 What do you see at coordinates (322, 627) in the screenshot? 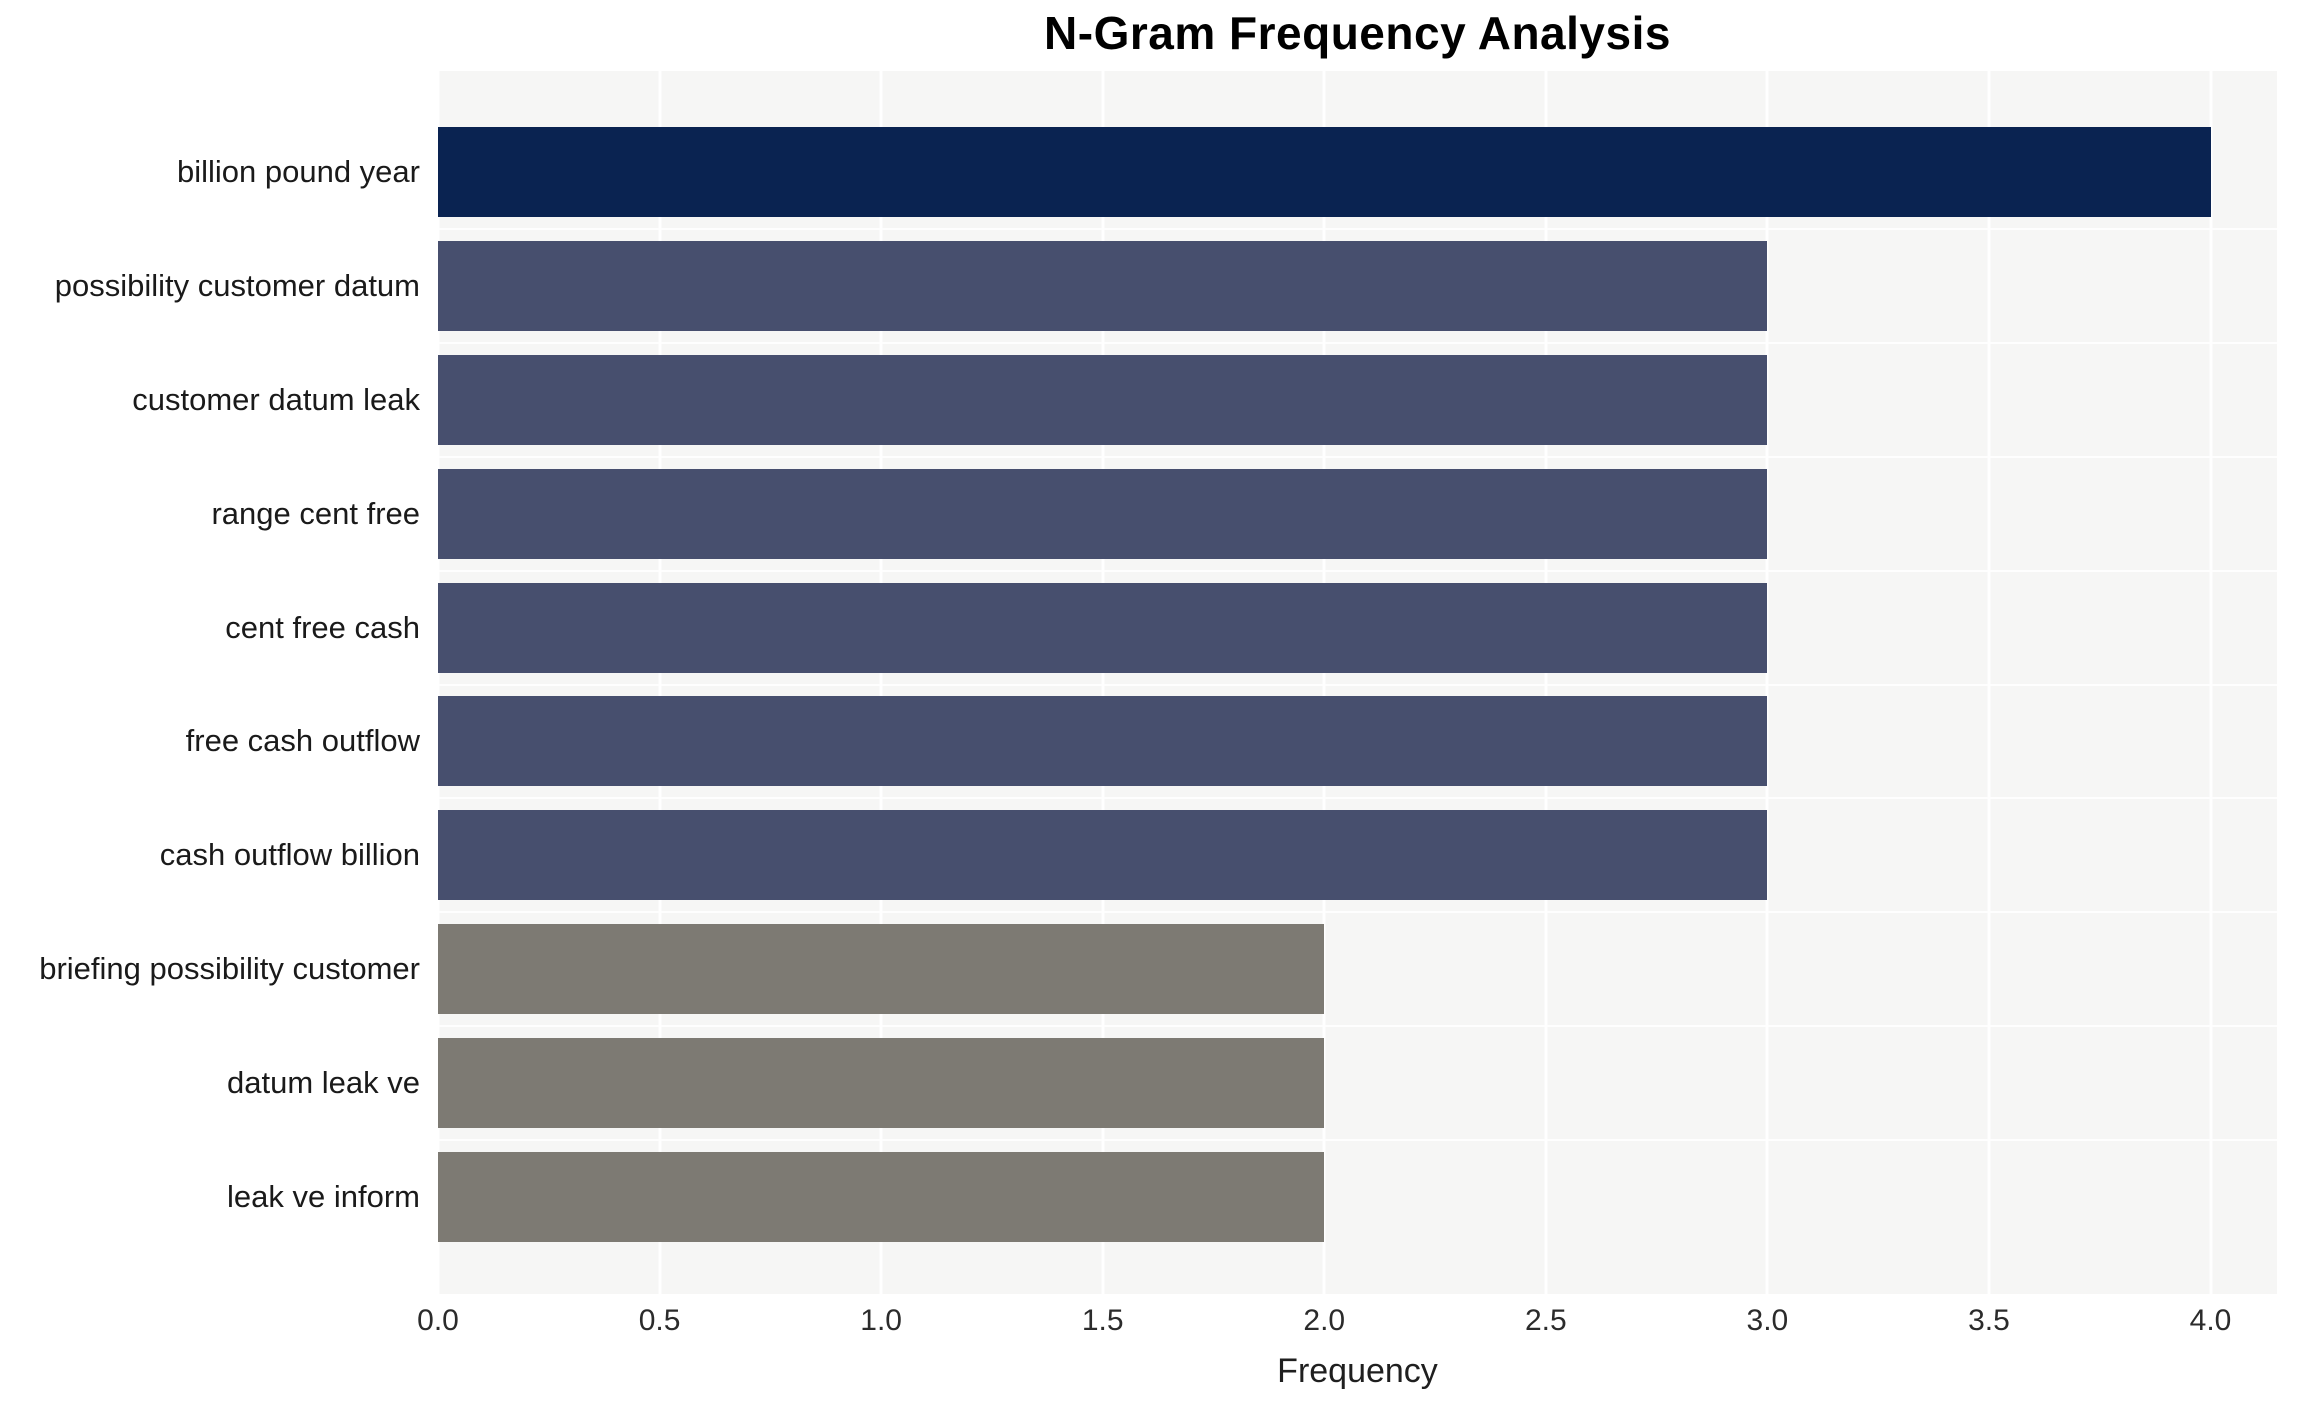
I see `y-tick-label: cent free cash` at bounding box center [322, 627].